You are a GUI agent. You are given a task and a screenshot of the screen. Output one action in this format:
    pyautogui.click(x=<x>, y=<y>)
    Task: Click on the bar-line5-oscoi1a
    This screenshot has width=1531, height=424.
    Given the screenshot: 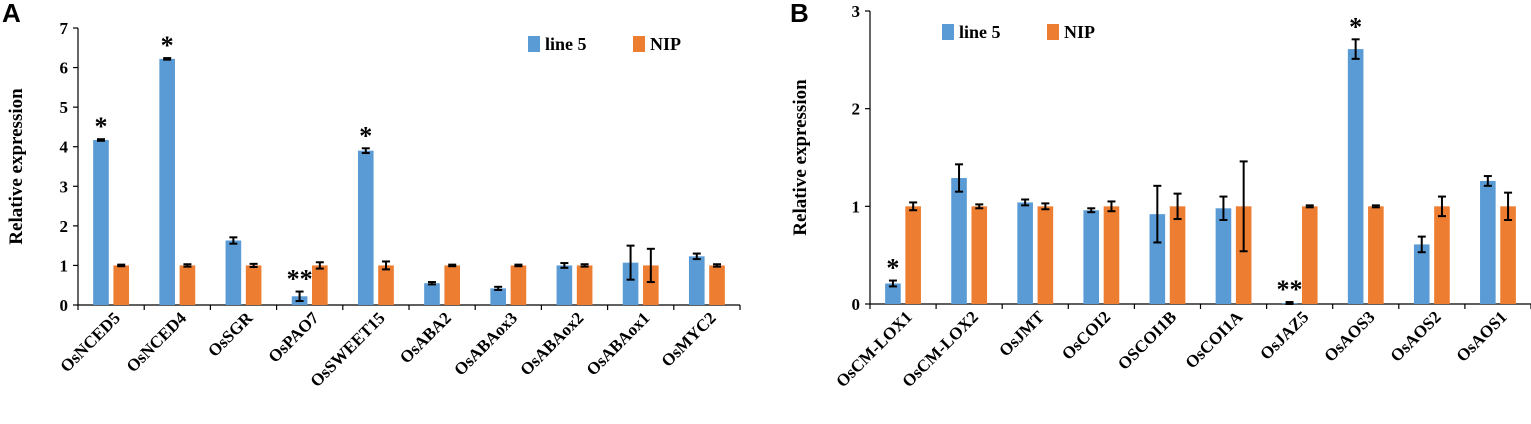 What is the action you would take?
    pyautogui.click(x=1223, y=256)
    